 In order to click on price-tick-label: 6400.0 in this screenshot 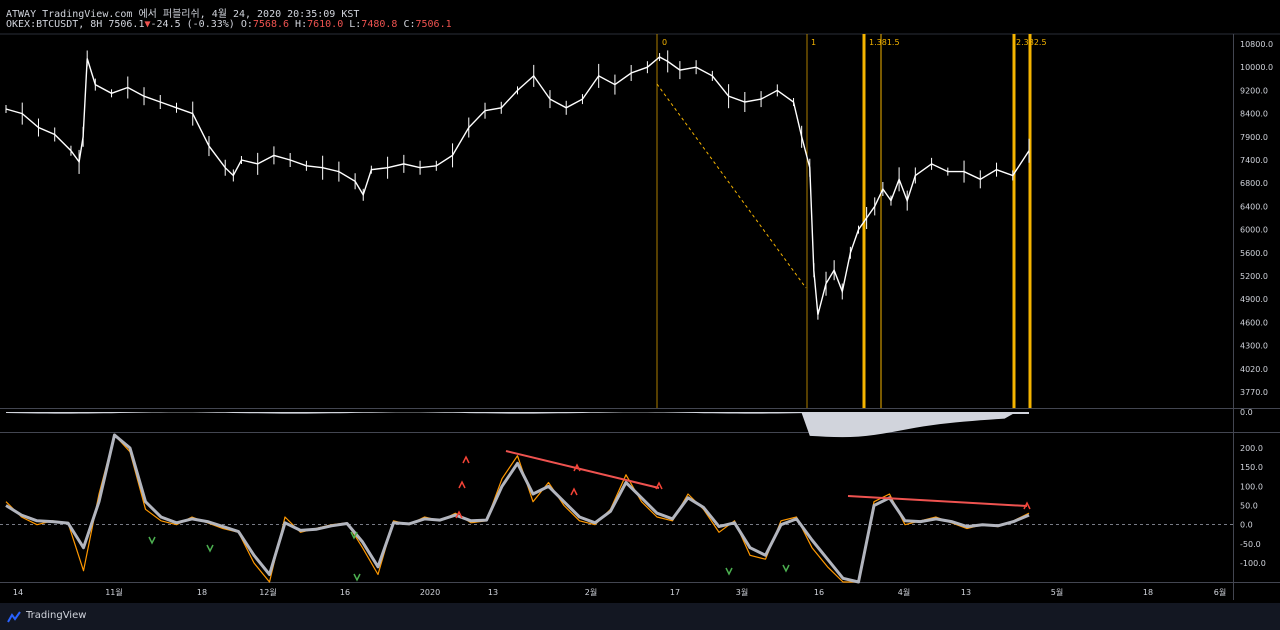, I will do `click(1254, 206)`.